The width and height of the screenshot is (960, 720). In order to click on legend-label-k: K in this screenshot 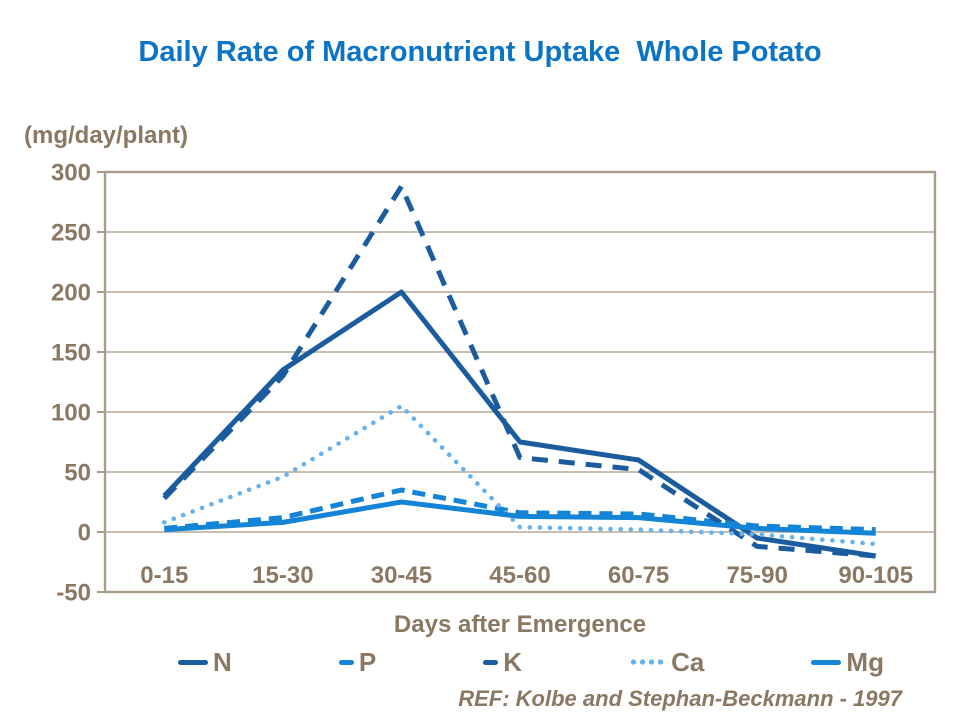, I will do `click(513, 661)`.